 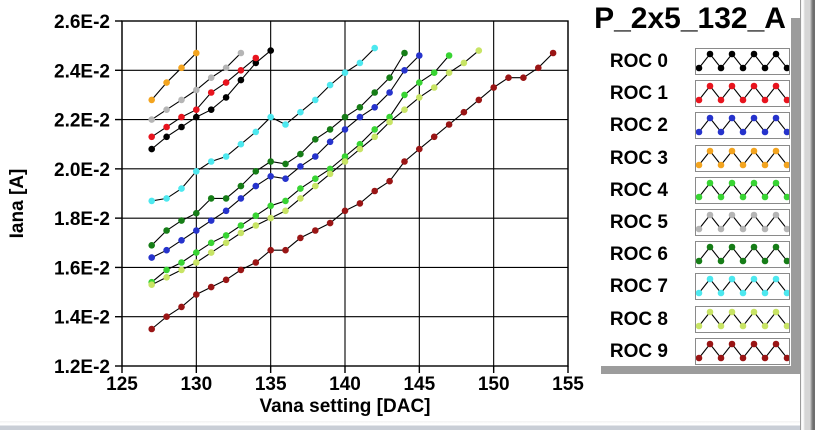 What do you see at coordinates (638, 255) in the screenshot?
I see `legend-label-6: ROC 6` at bounding box center [638, 255].